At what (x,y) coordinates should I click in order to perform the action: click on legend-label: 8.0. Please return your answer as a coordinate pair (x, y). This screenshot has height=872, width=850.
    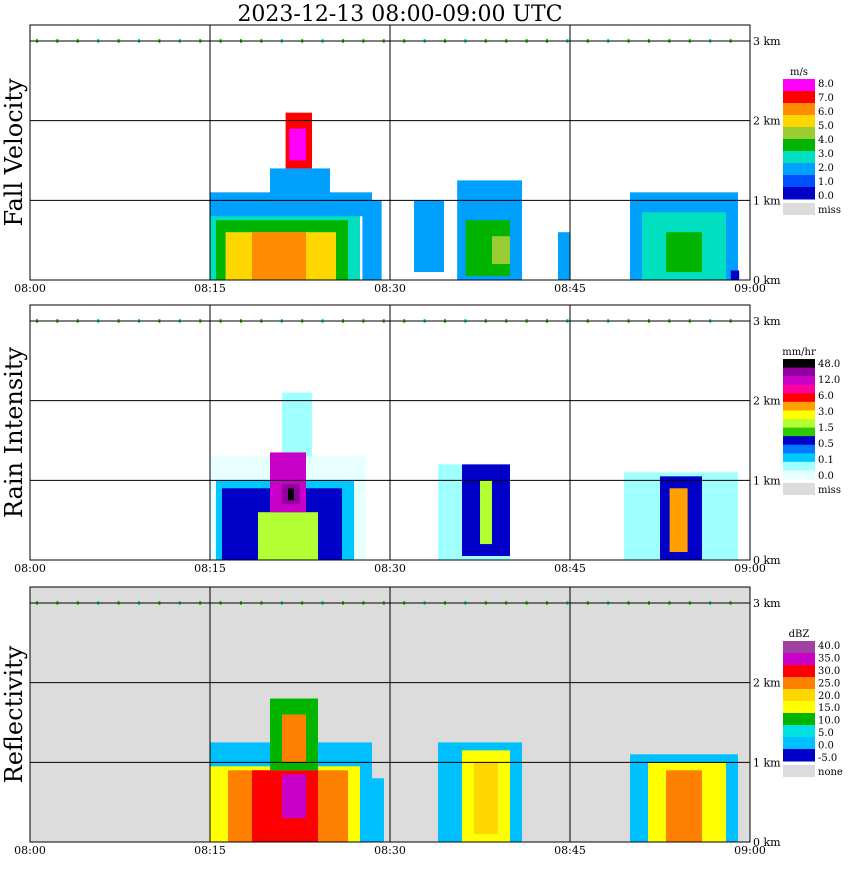
    Looking at the image, I should click on (826, 84).